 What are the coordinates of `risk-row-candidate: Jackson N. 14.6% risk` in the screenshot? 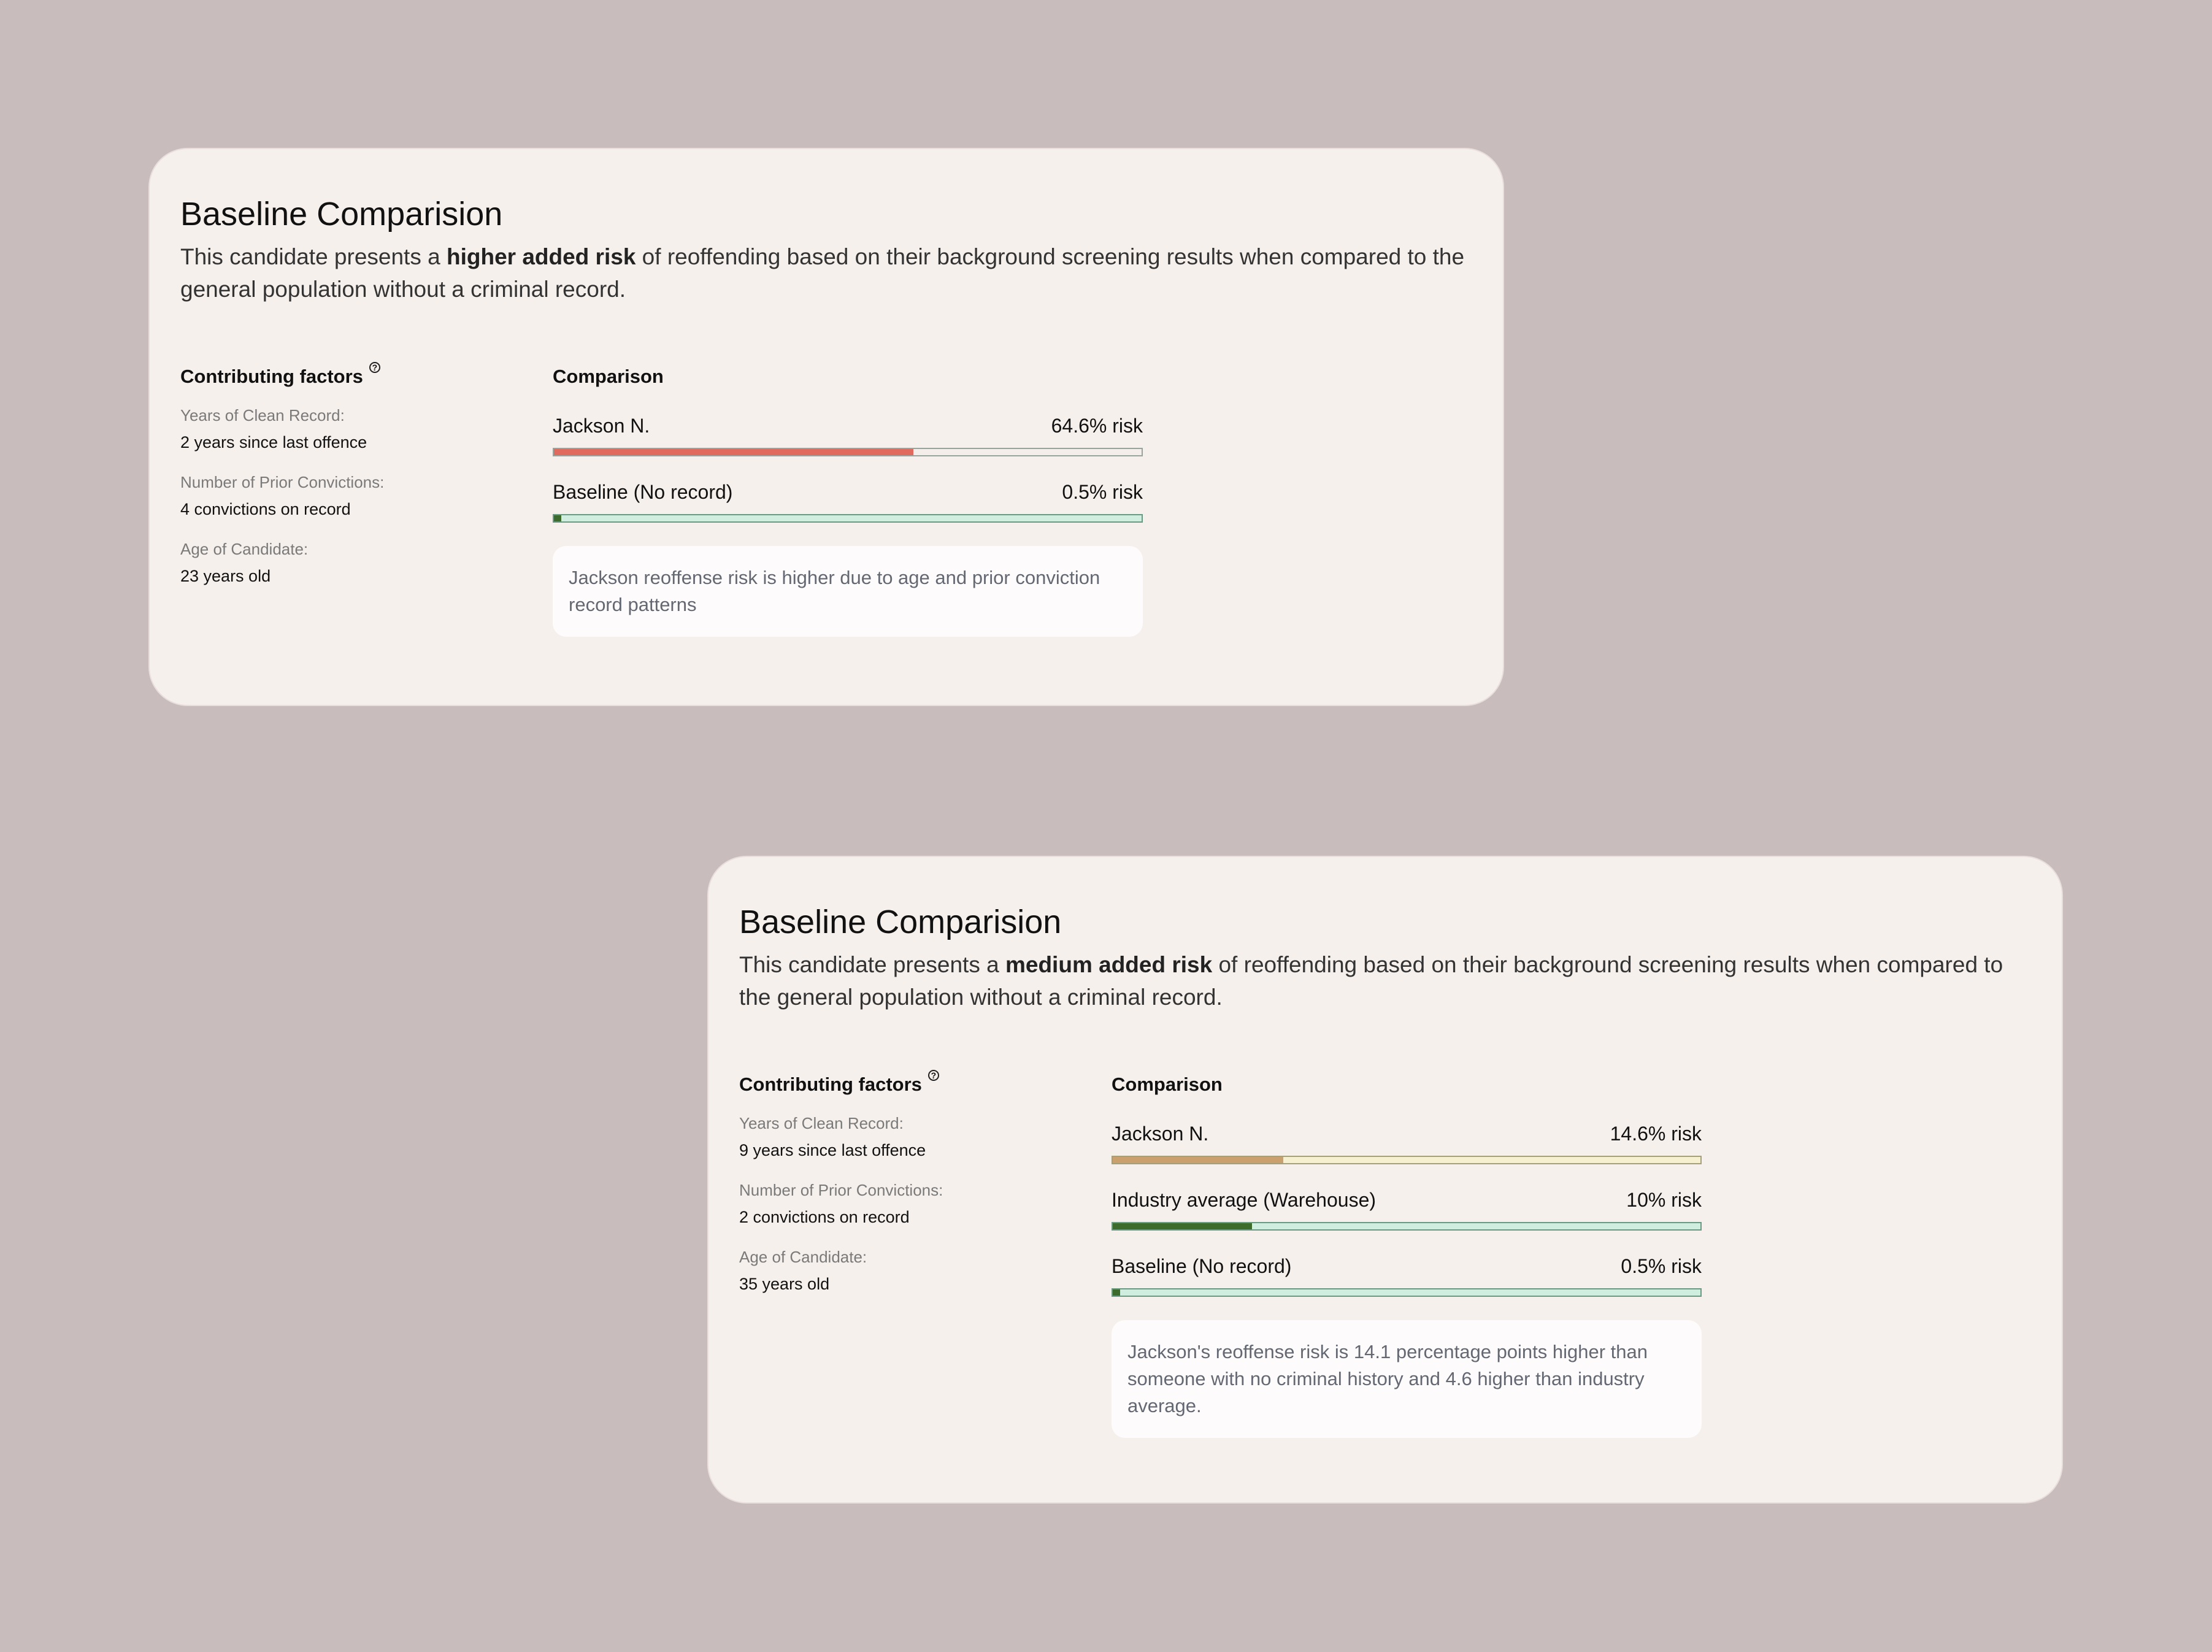 It's located at (1407, 1142).